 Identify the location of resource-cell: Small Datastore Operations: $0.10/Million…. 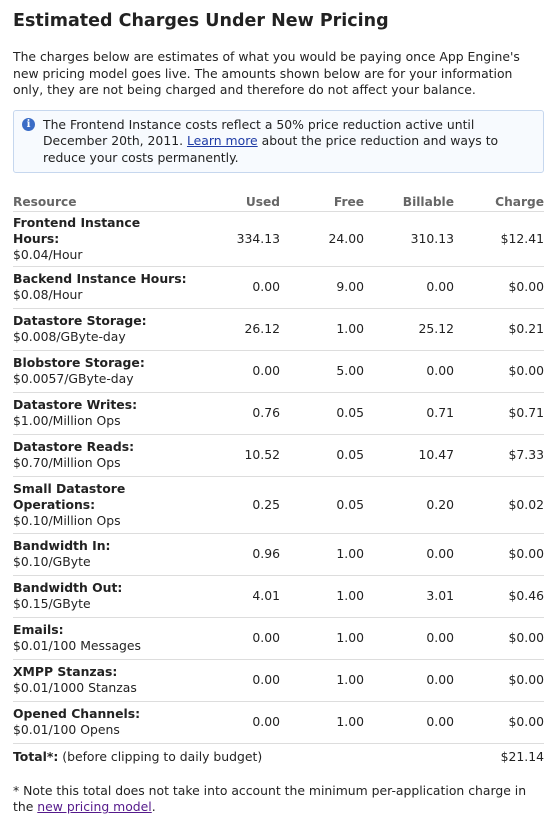
(101, 505).